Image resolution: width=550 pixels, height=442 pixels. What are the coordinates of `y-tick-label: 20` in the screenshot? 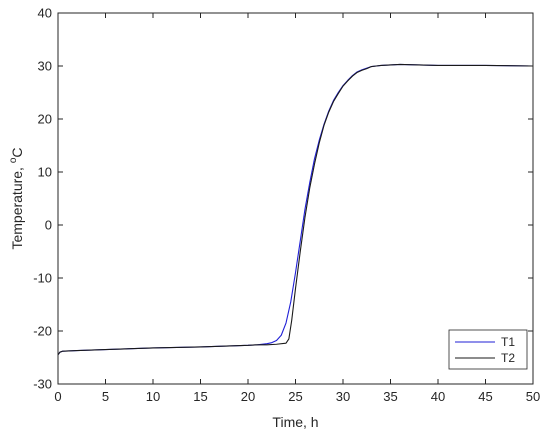 It's located at (45, 119).